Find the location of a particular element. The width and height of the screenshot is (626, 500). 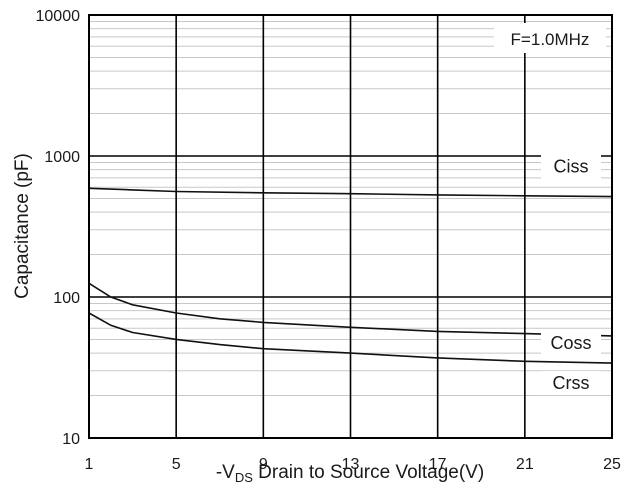

x-tick-label: 9 is located at coordinates (263, 464).